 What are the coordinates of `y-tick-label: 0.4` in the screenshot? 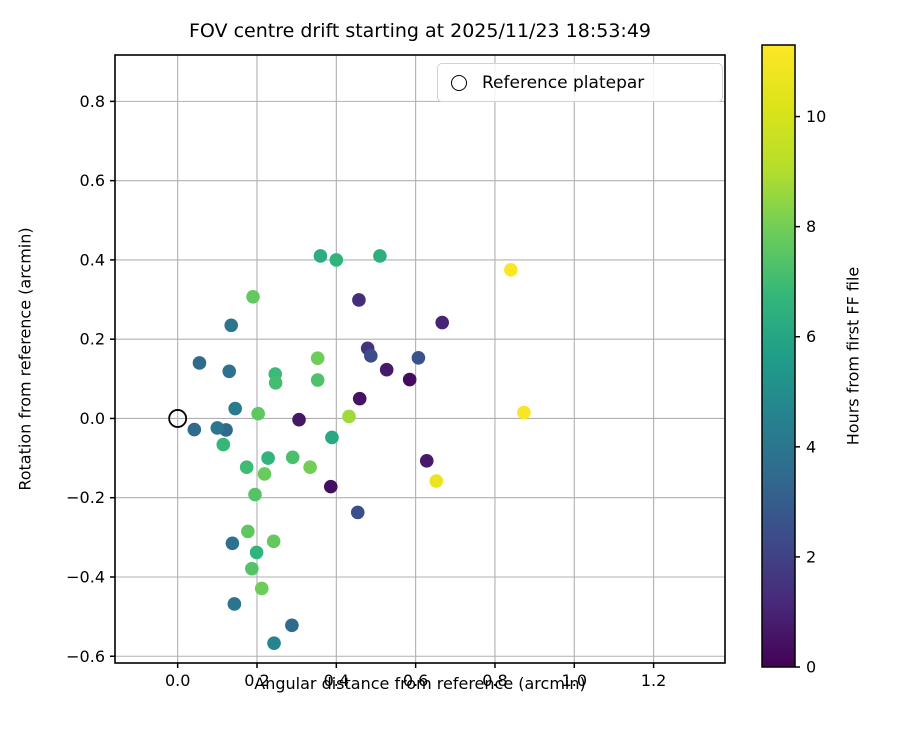 It's located at (92, 259).